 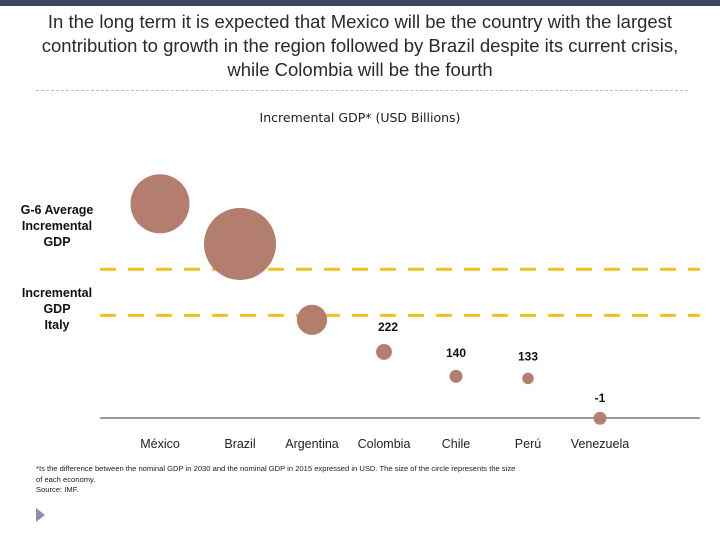 I want to click on bubble-argentina, so click(x=312, y=319).